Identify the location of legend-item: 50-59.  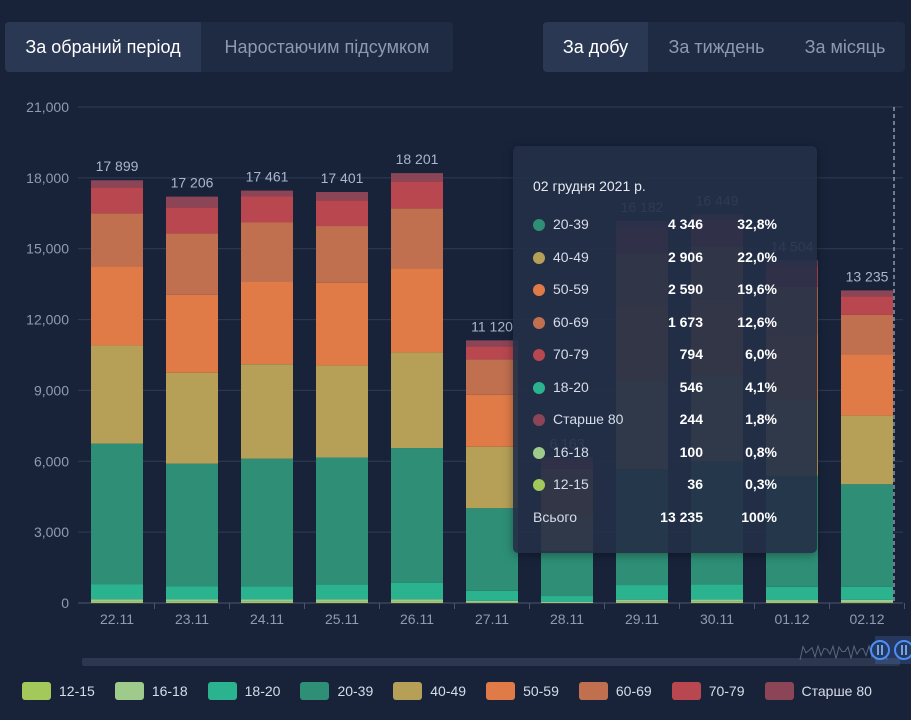
(522, 691).